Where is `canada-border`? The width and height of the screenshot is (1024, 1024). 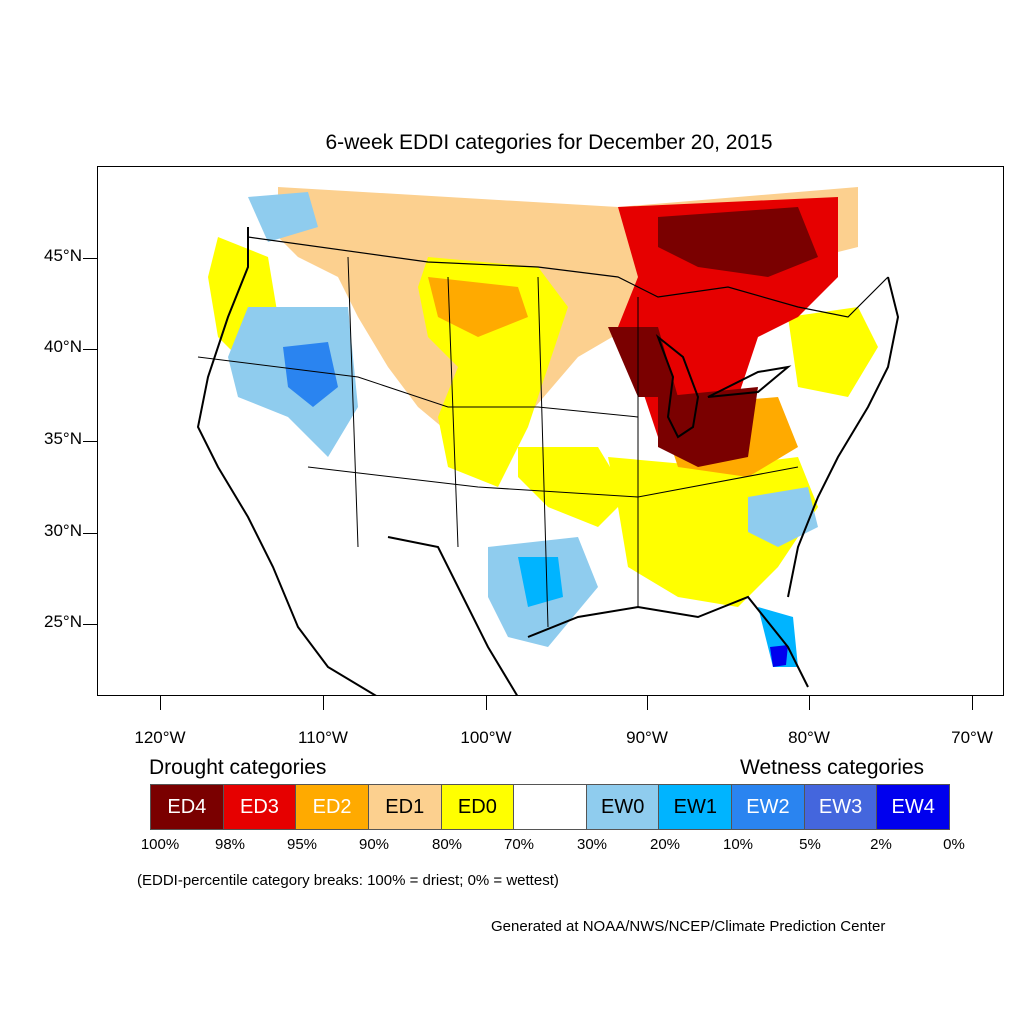 canada-border is located at coordinates (568, 277).